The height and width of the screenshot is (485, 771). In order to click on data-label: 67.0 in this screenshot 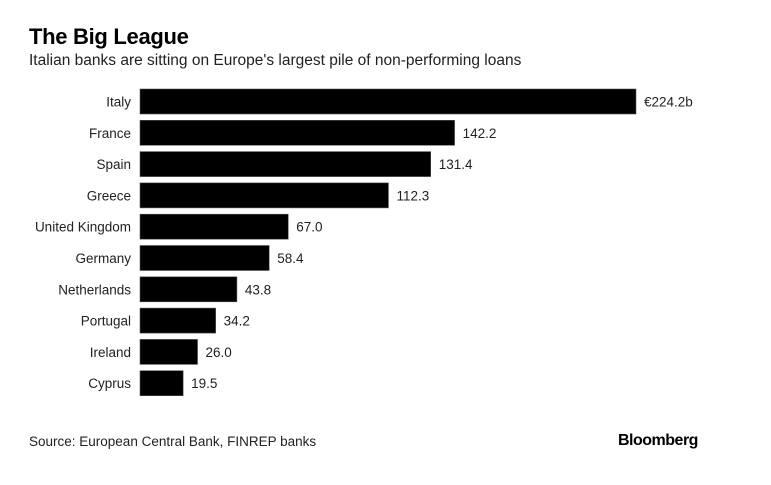, I will do `click(309, 227)`.